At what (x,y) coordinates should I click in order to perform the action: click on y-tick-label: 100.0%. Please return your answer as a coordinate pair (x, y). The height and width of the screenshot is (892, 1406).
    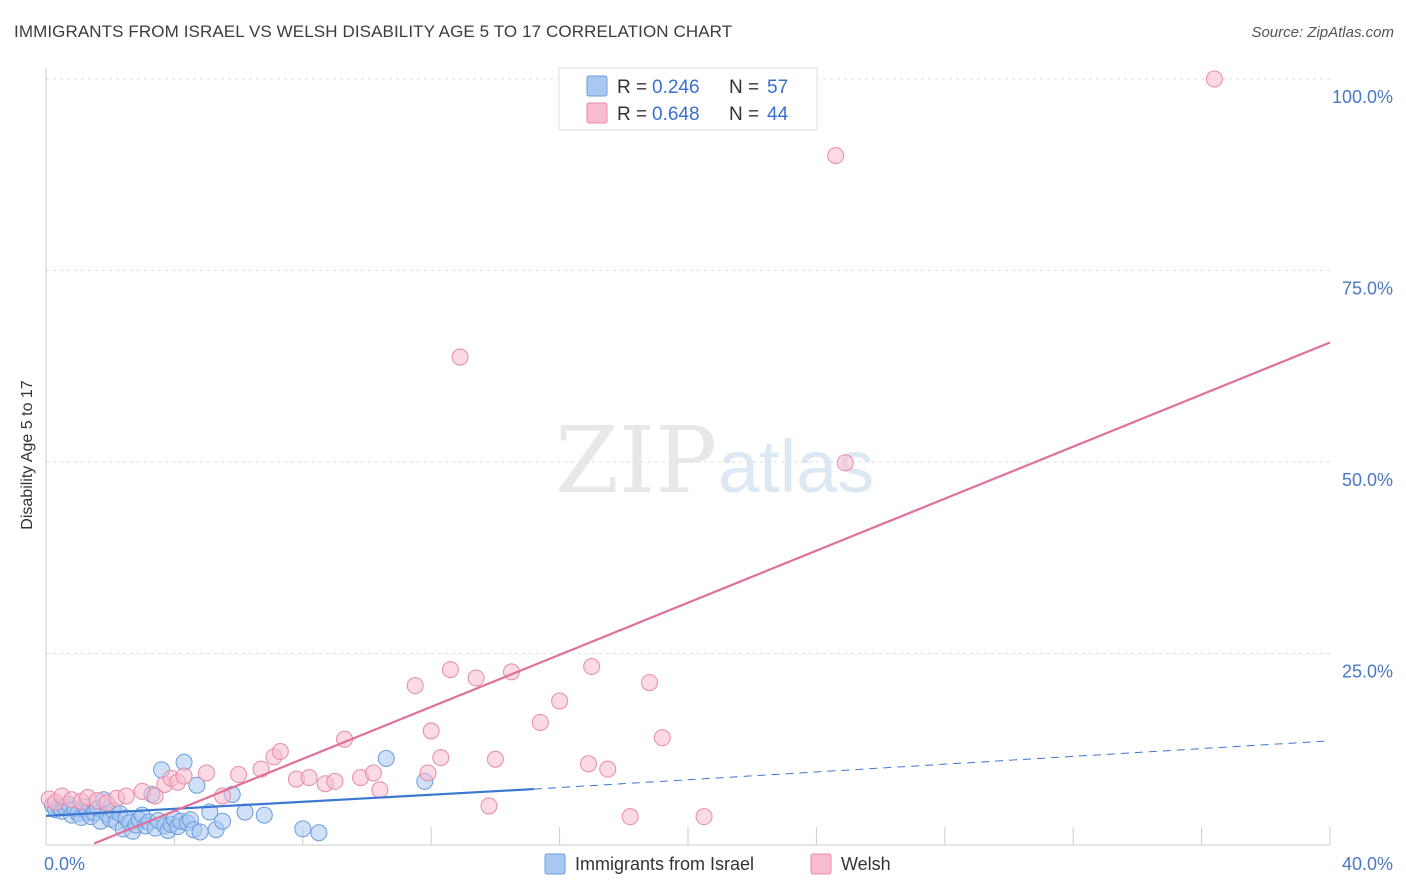
    Looking at the image, I should click on (1362, 97).